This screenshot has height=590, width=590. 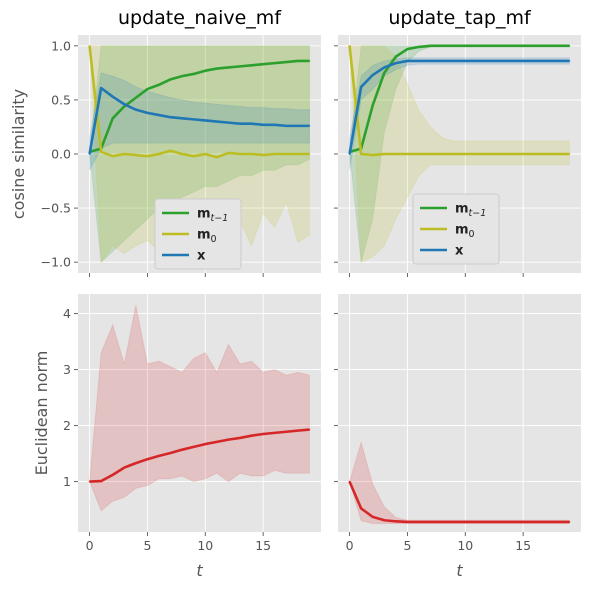 I want to click on panel-title: update_naive_mf, so click(x=200, y=18).